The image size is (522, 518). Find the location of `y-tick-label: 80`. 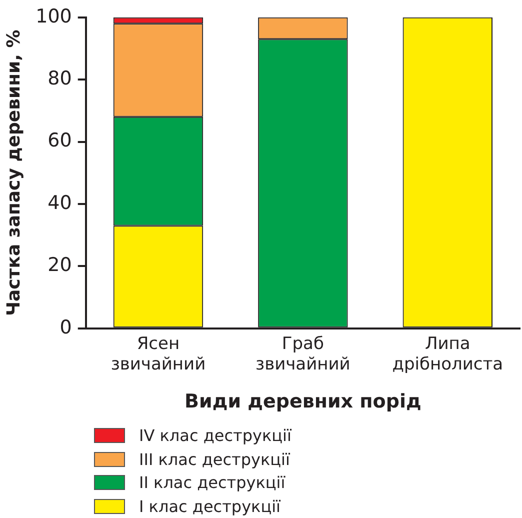

y-tick-label: 80 is located at coordinates (60, 79).